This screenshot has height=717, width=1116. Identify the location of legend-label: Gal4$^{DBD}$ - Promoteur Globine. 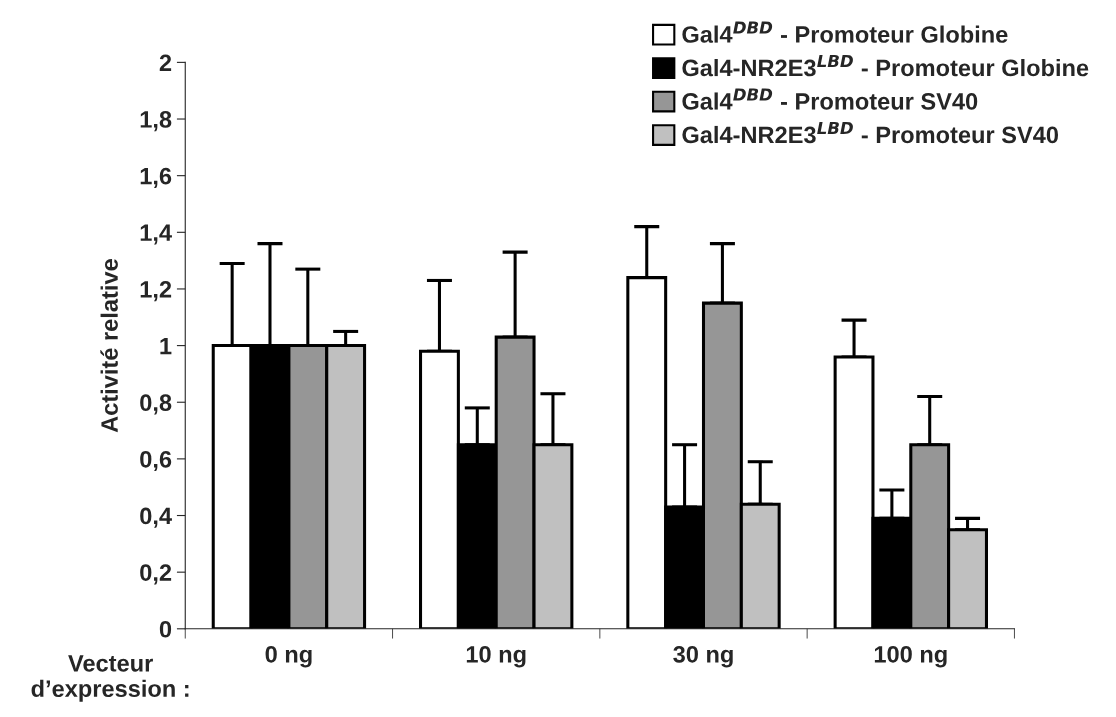
(845, 32).